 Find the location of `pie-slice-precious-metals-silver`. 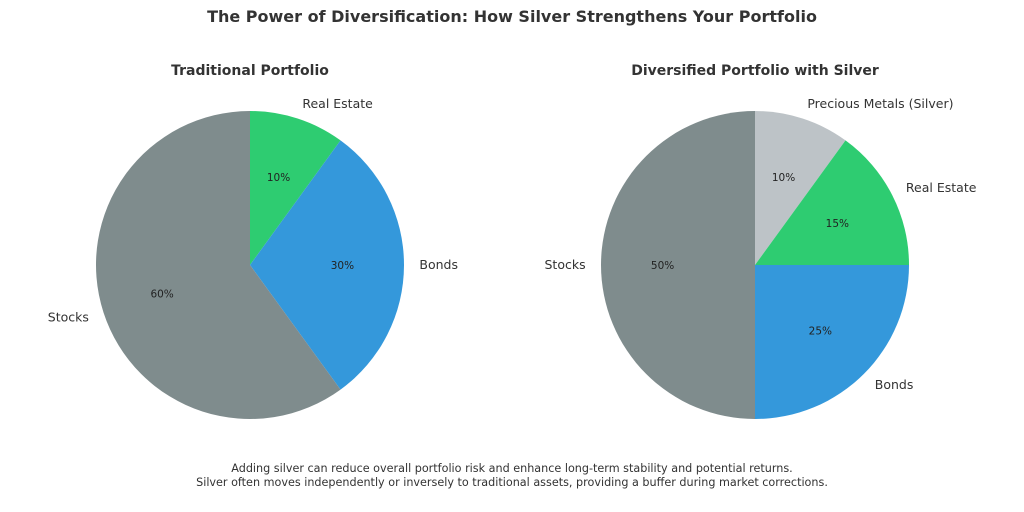

pie-slice-precious-metals-silver is located at coordinates (800, 188).